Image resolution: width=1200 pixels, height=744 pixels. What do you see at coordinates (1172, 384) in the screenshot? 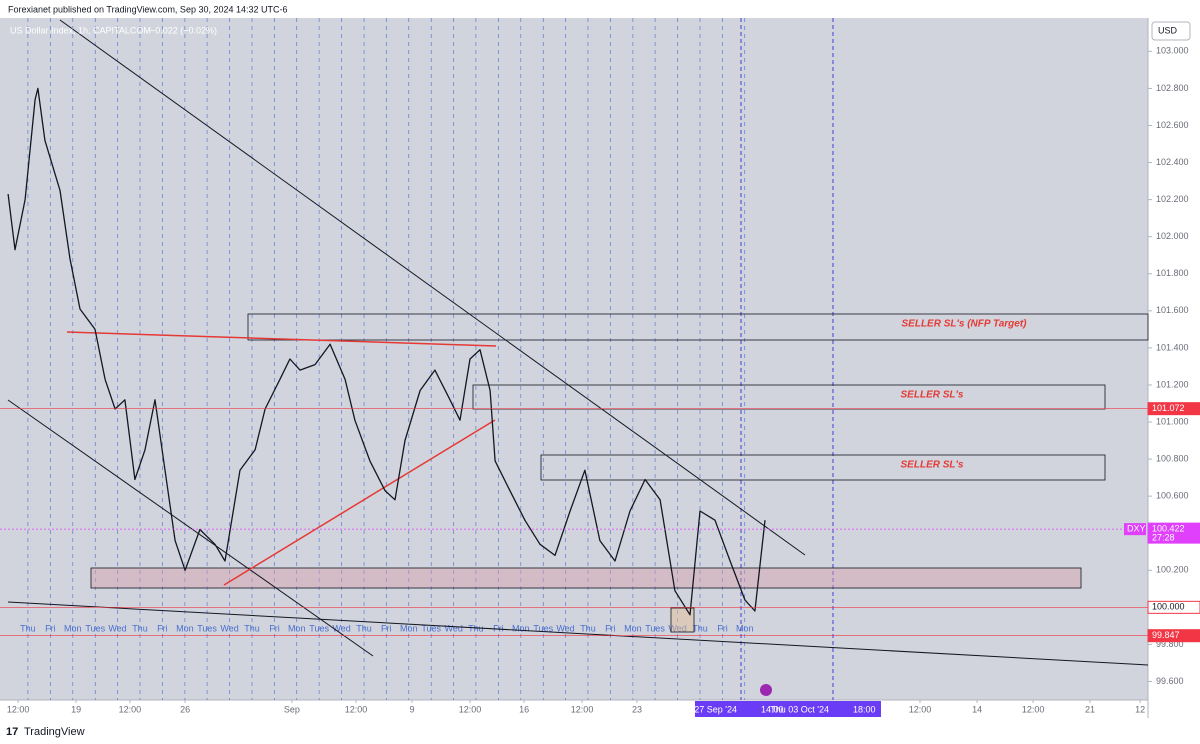
I see `y-tick-label: 101.200` at bounding box center [1172, 384].